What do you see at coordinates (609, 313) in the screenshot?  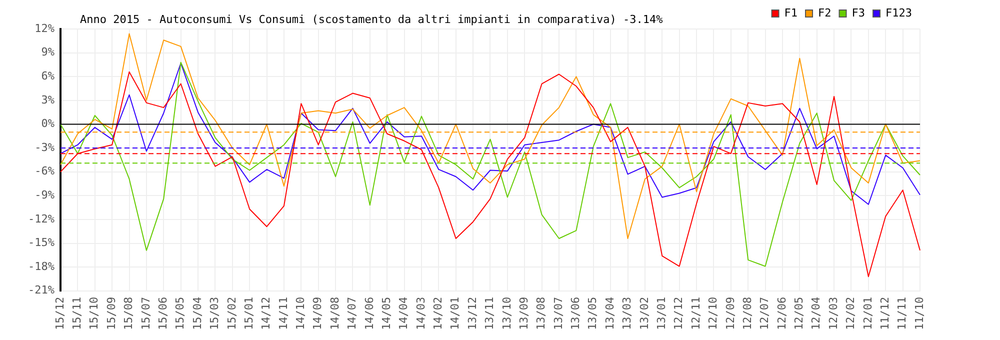 I see `x-tick-label: 13/04` at bounding box center [609, 313].